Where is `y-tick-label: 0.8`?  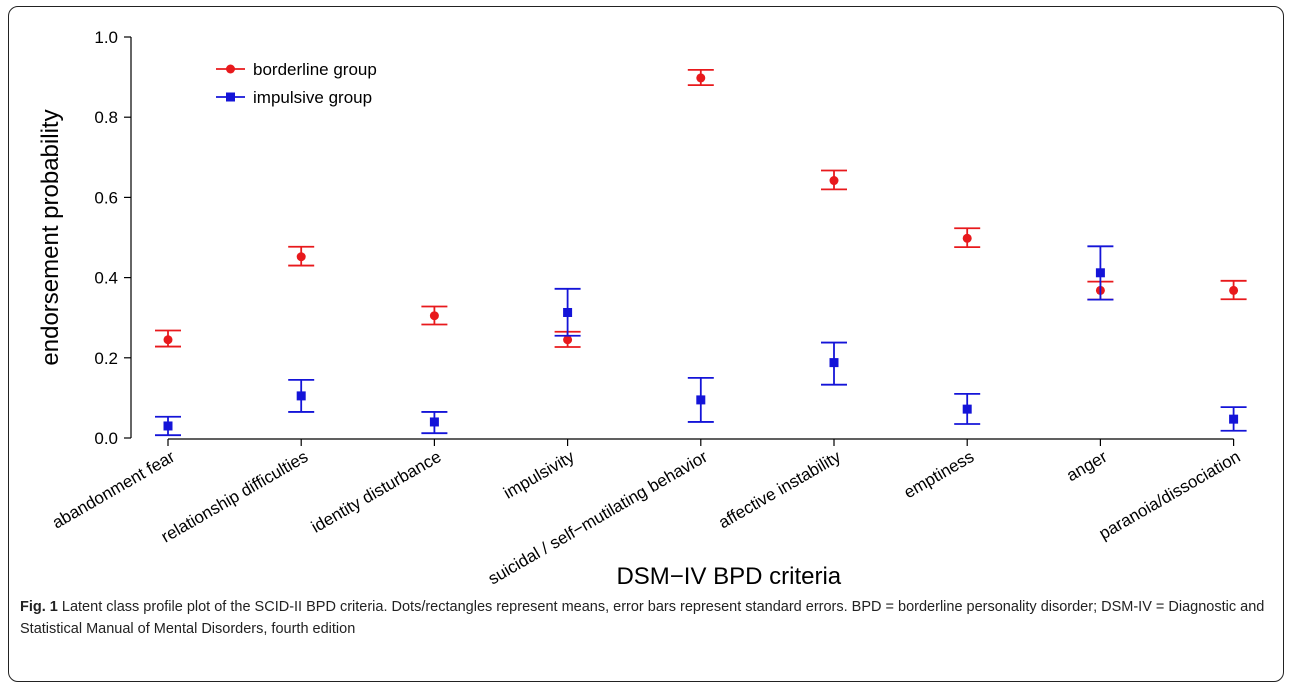 y-tick-label: 0.8 is located at coordinates (106, 117).